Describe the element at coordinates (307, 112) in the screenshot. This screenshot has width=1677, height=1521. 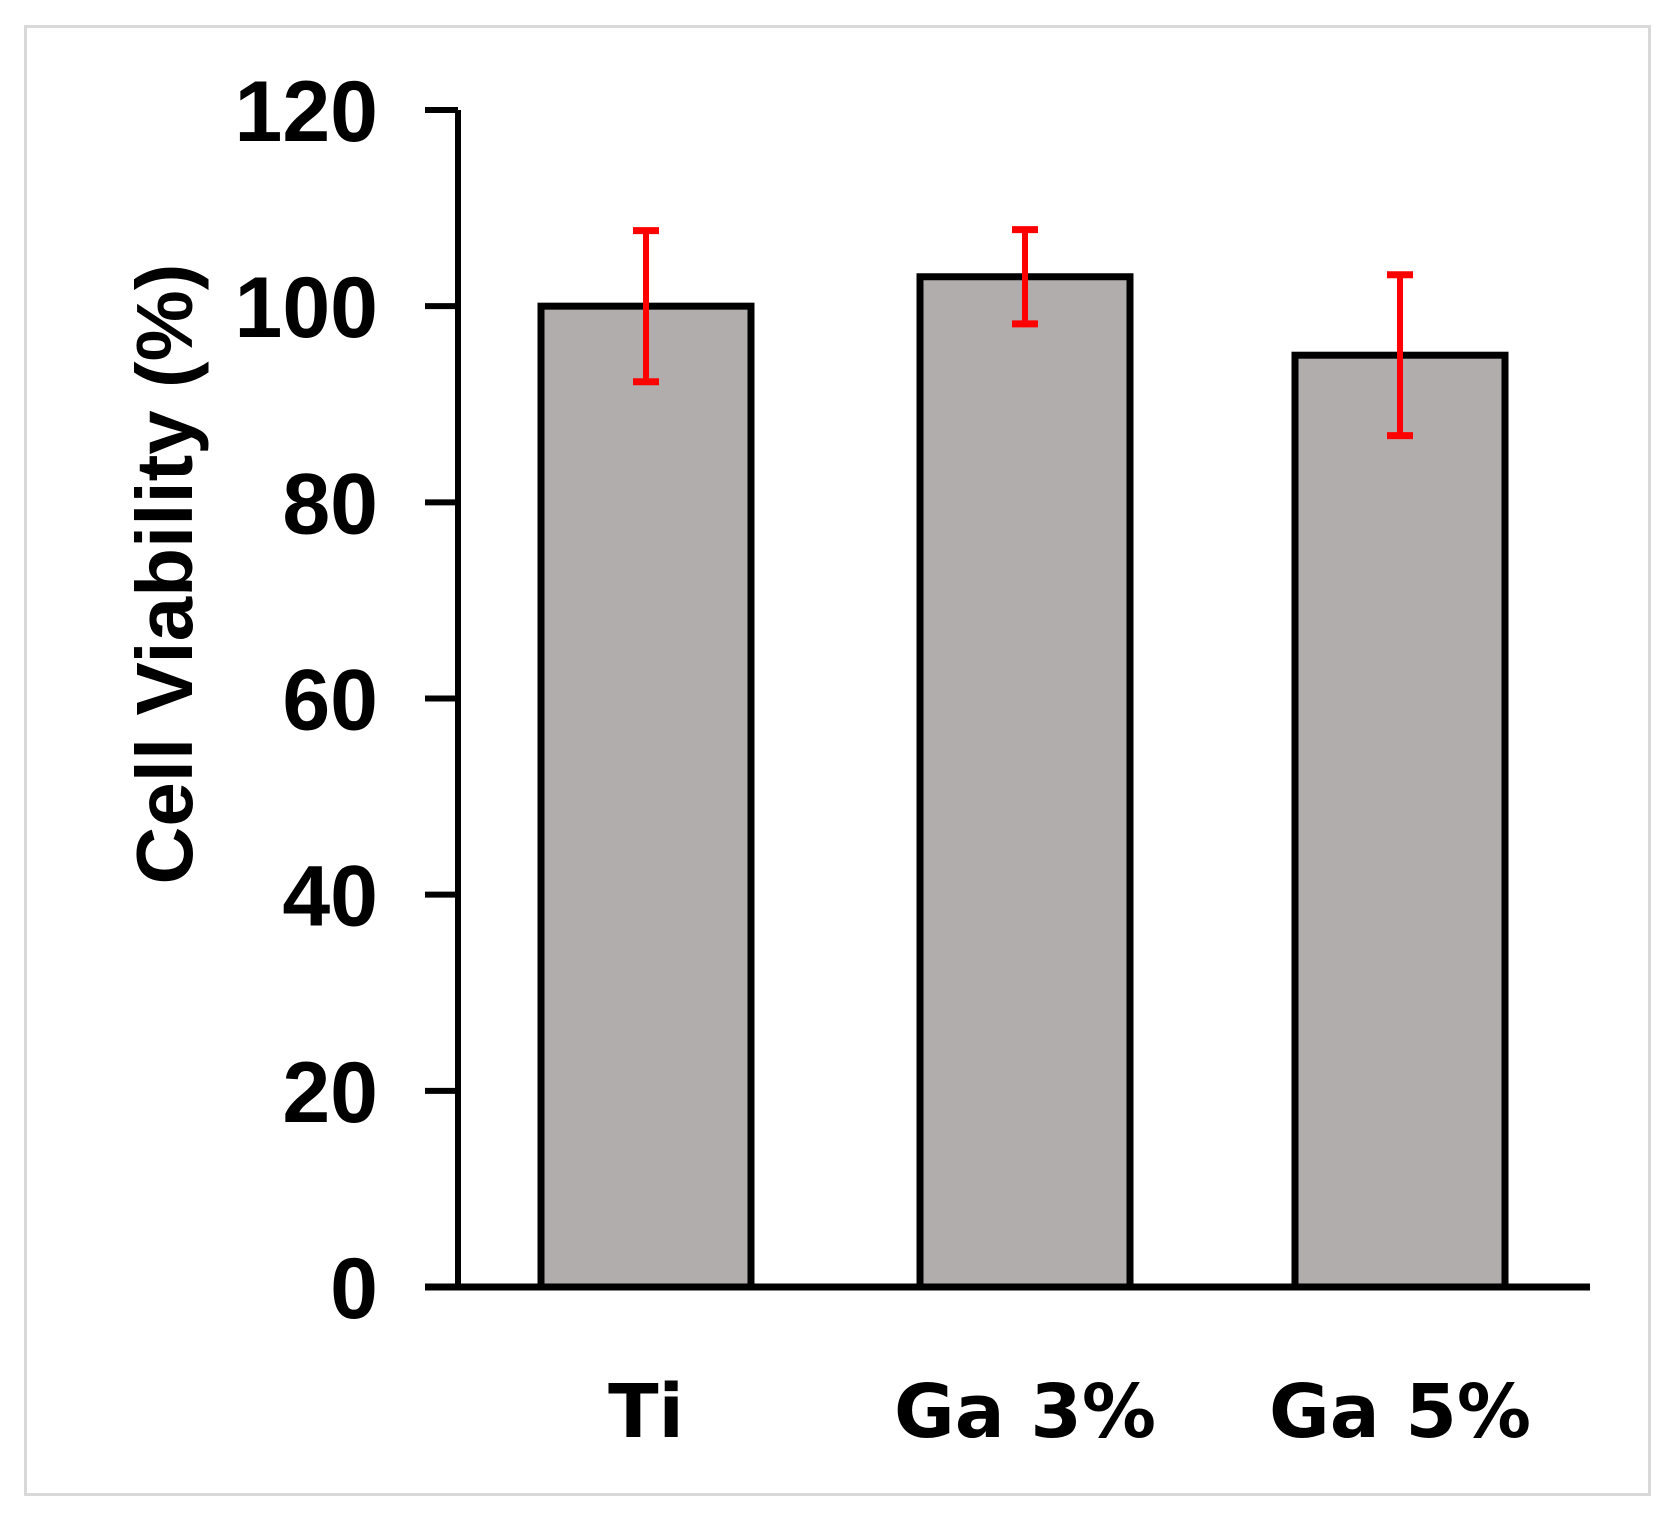
I see `y-tick-label: 120` at that location.